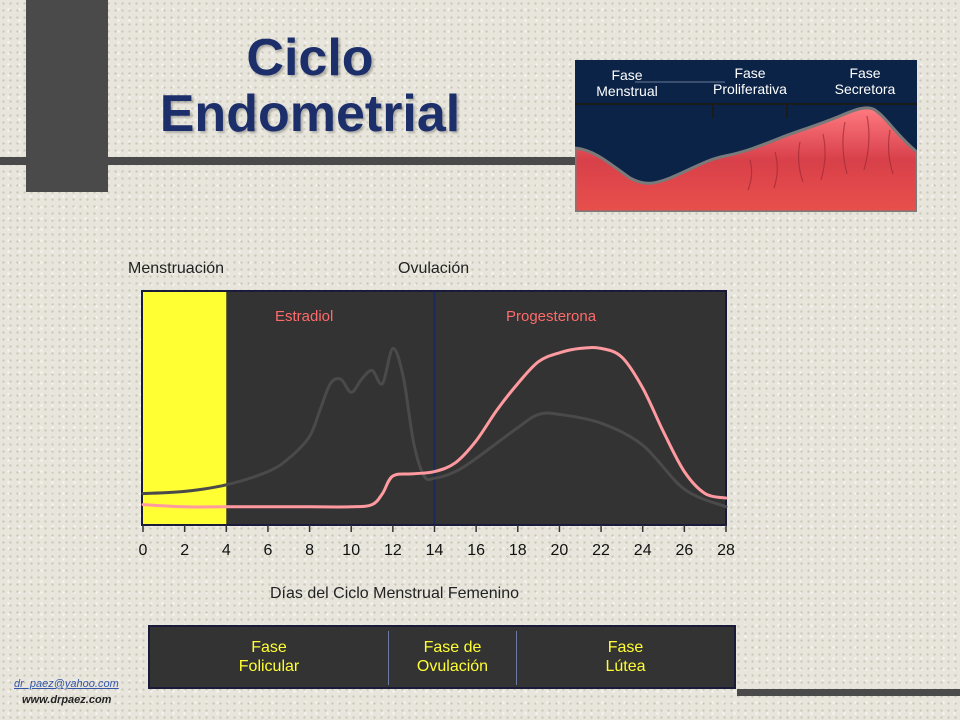  Describe the element at coordinates (726, 550) in the screenshot. I see `x-tick-label: 28` at that location.